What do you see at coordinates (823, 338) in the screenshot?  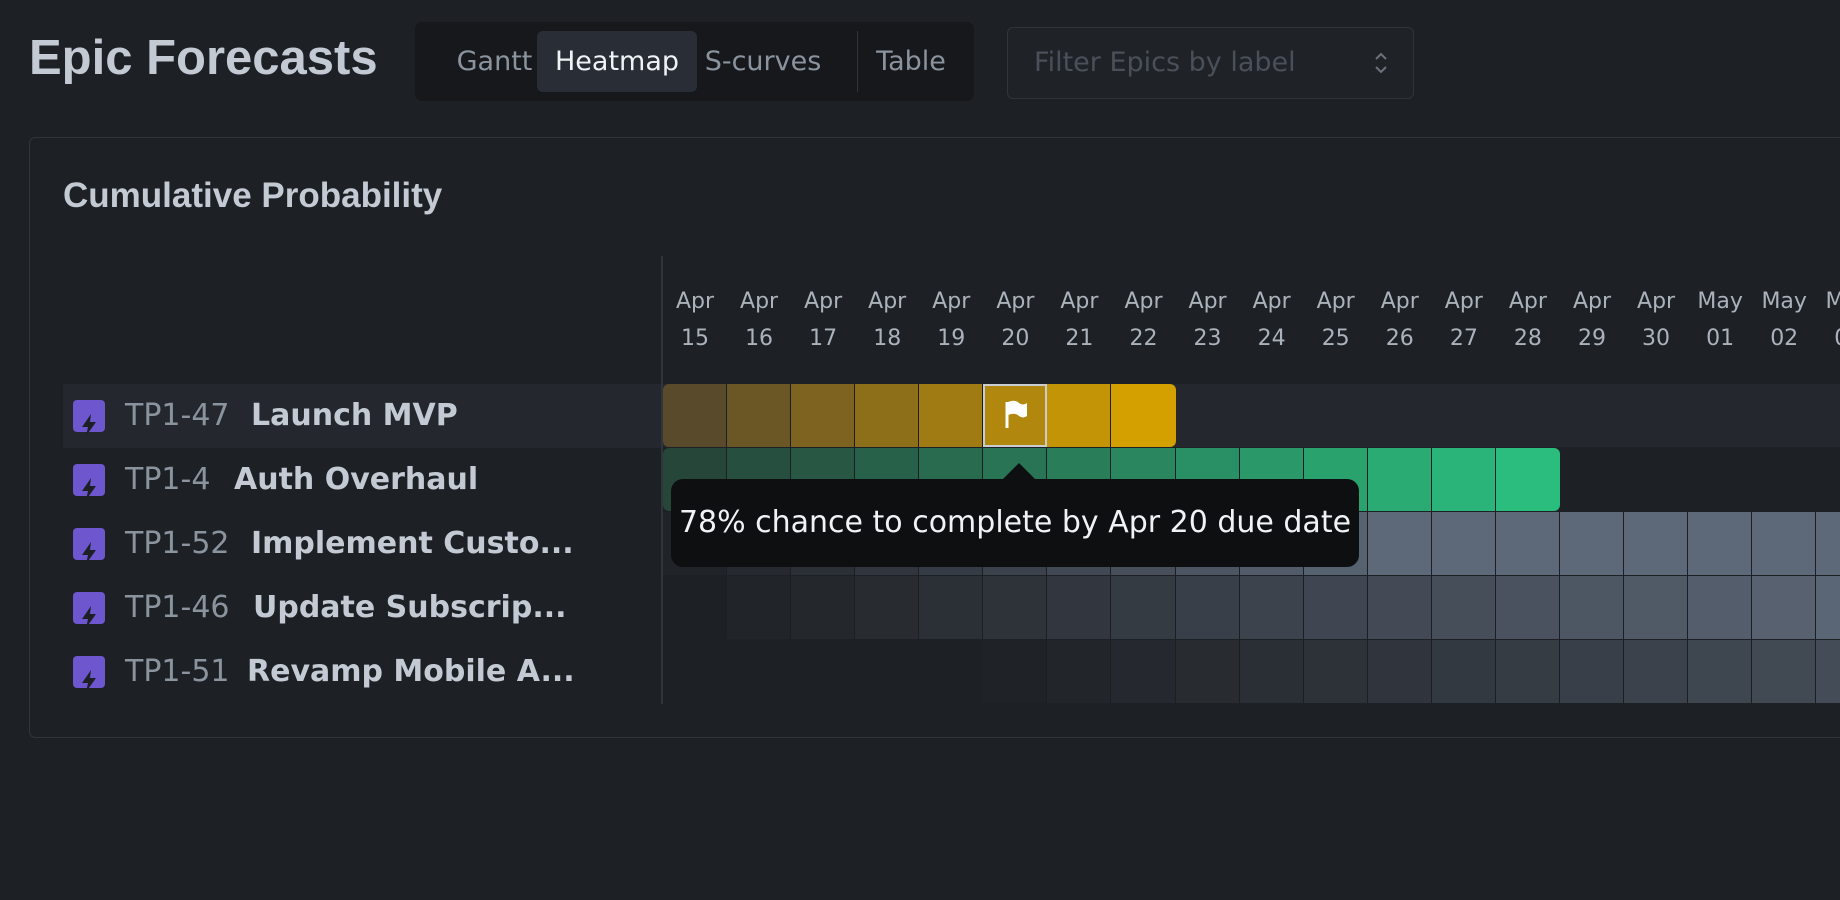 I see `date-day: 17` at bounding box center [823, 338].